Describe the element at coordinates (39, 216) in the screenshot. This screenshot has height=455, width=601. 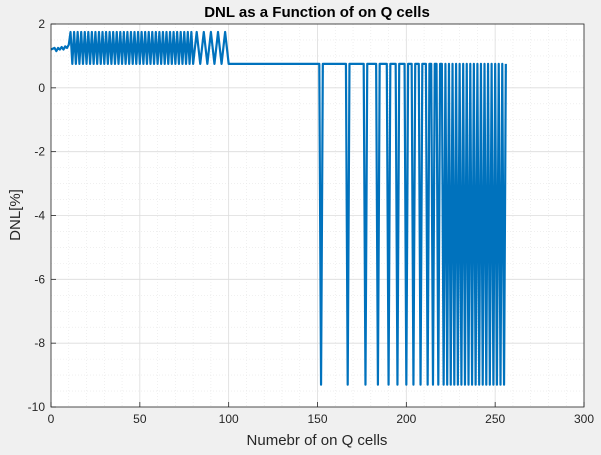
I see `y-tick-label: -4` at that location.